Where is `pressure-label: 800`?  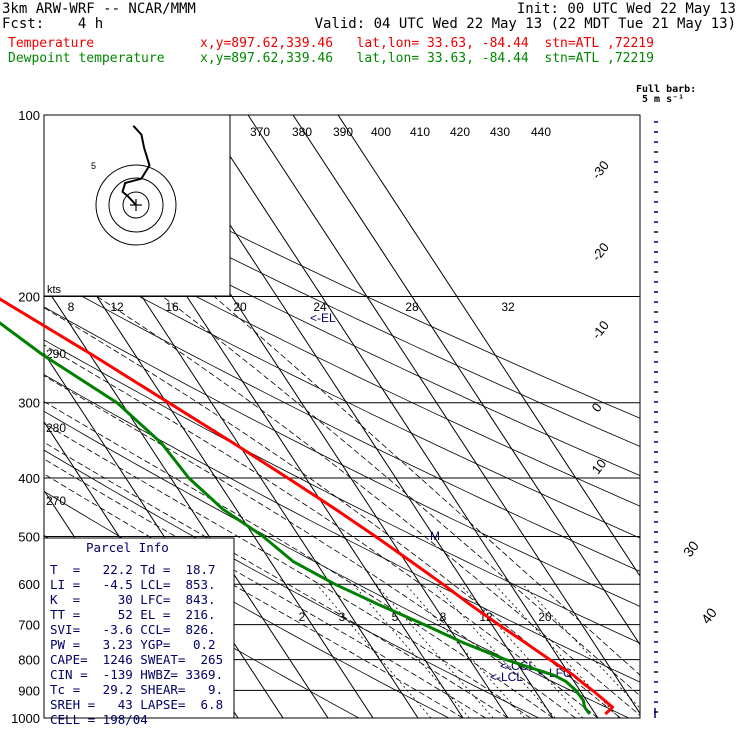
pressure-label: 800 is located at coordinates (29, 660).